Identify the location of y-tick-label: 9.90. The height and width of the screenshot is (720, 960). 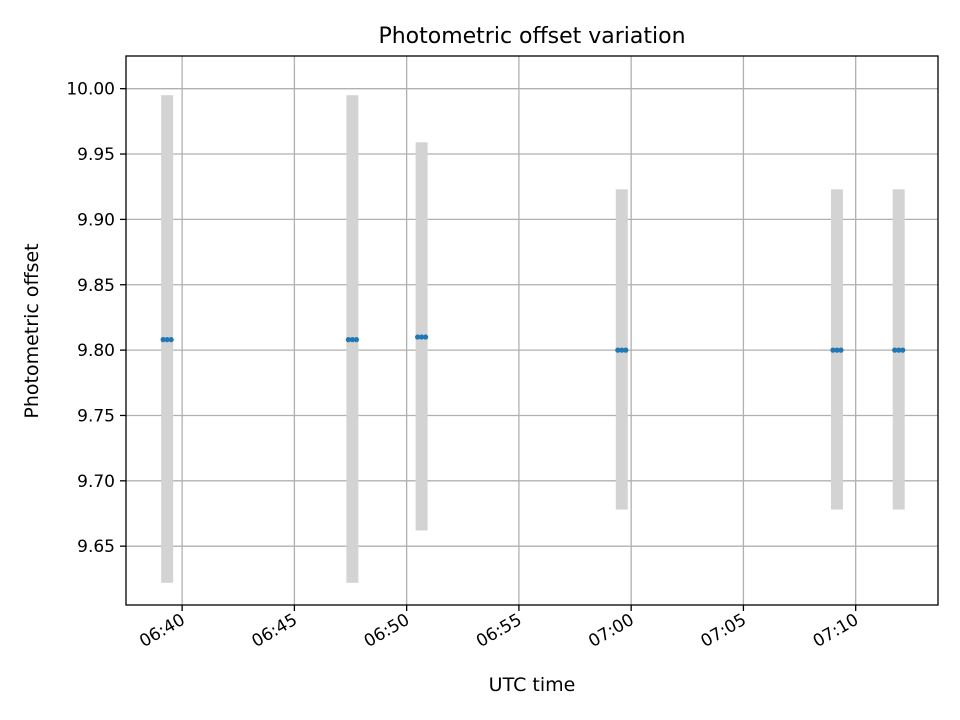
(96, 220).